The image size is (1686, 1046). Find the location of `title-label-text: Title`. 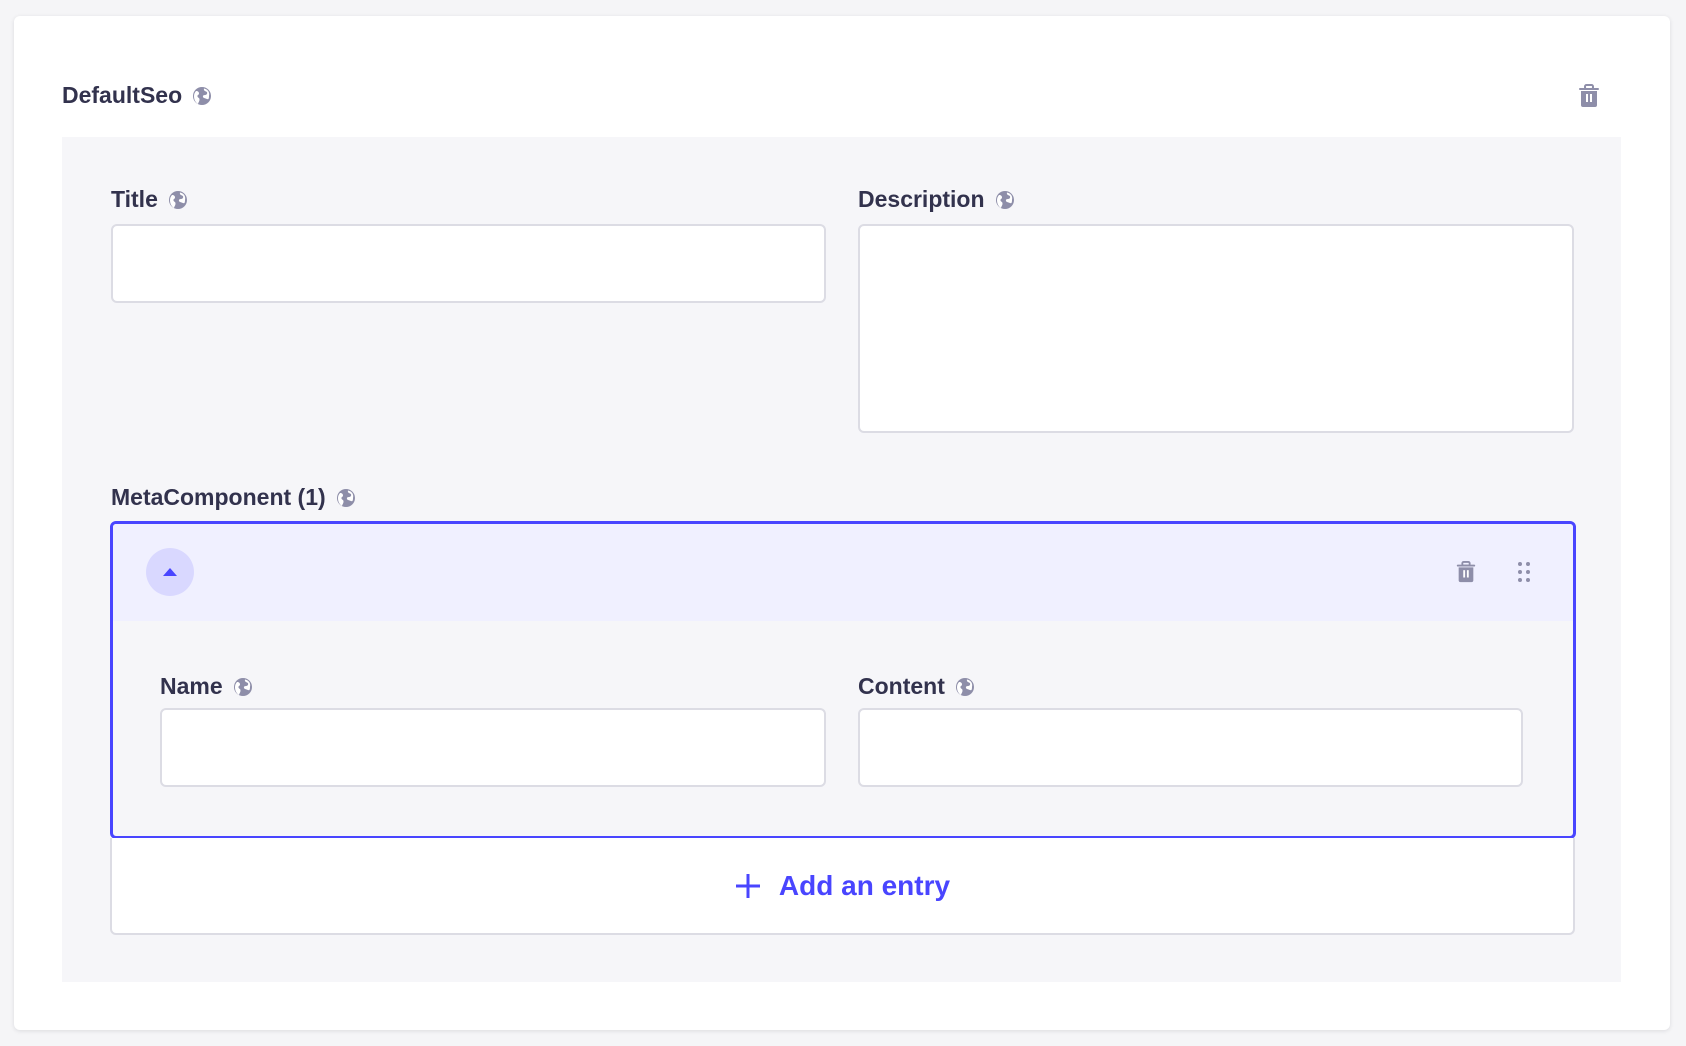

title-label-text: Title is located at coordinates (134, 199).